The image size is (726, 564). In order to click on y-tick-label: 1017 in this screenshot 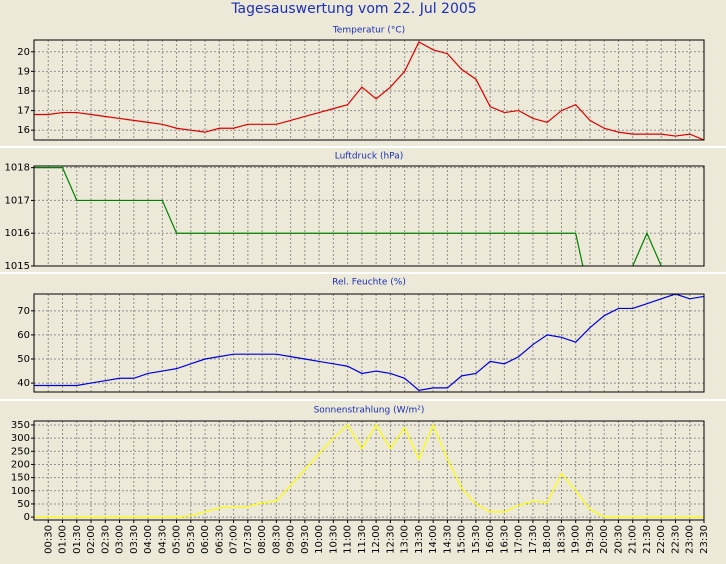, I will do `click(17, 200)`.